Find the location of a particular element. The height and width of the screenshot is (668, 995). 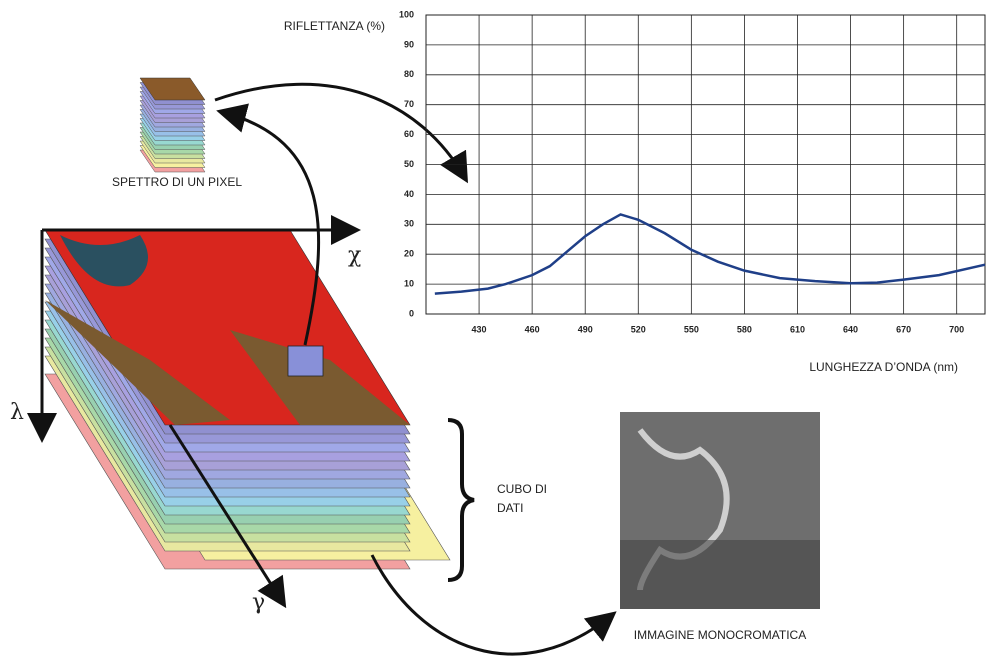

y-tick-label: 0 is located at coordinates (411, 313).